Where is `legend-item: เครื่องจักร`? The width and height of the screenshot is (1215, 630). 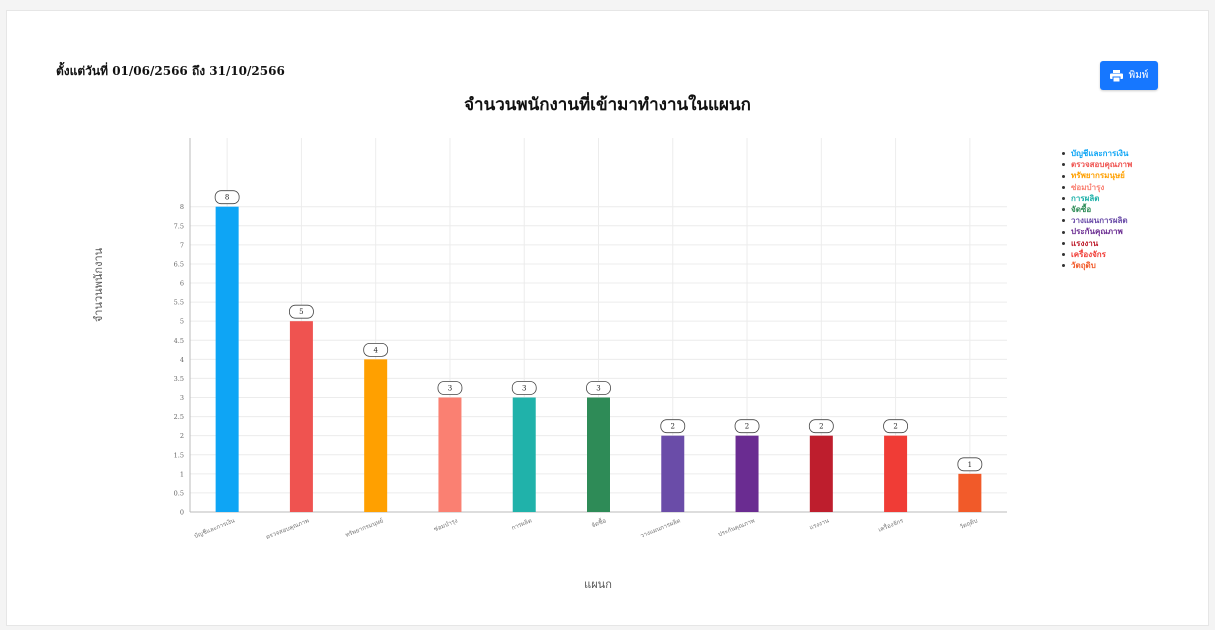
legend-item: เครื่องจักร is located at coordinates (1097, 254).